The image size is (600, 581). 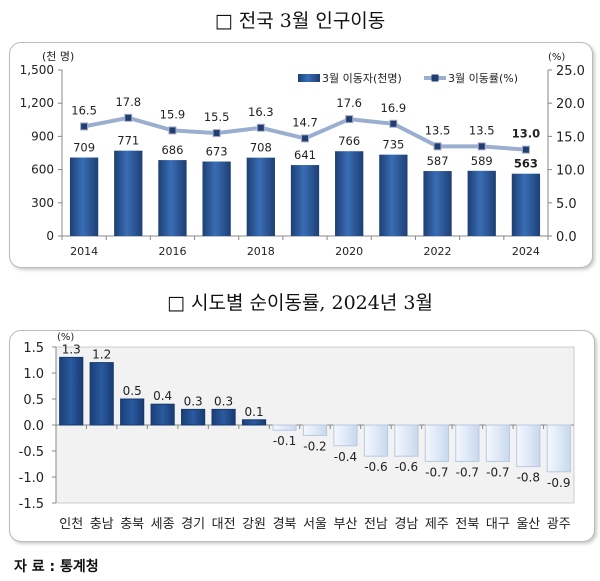 What do you see at coordinates (556, 57) in the screenshot?
I see `right-unit-label: (%)` at bounding box center [556, 57].